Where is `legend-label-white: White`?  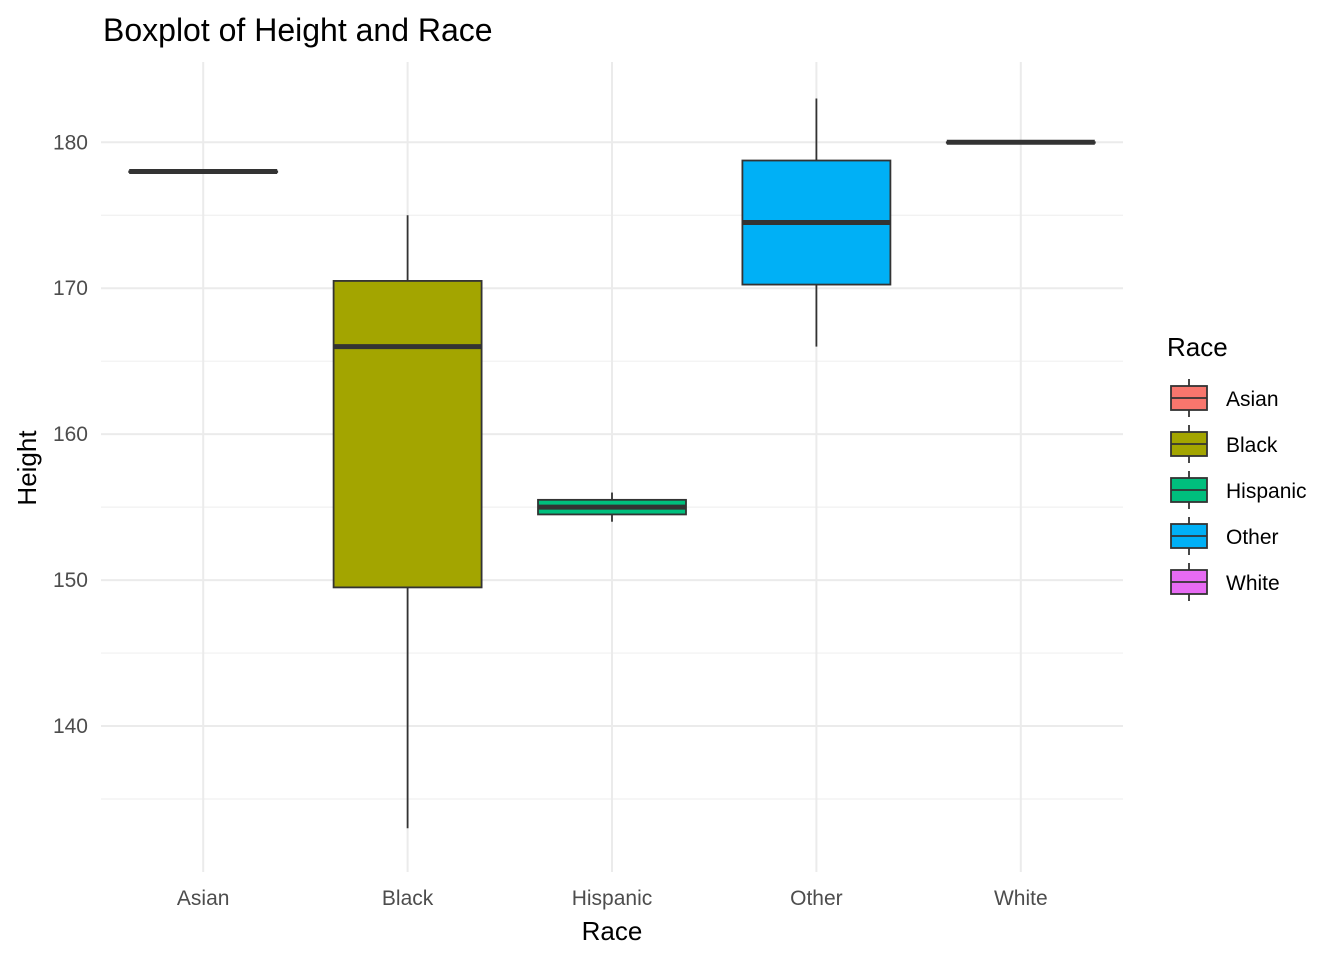
legend-label-white: White is located at coordinates (1253, 583).